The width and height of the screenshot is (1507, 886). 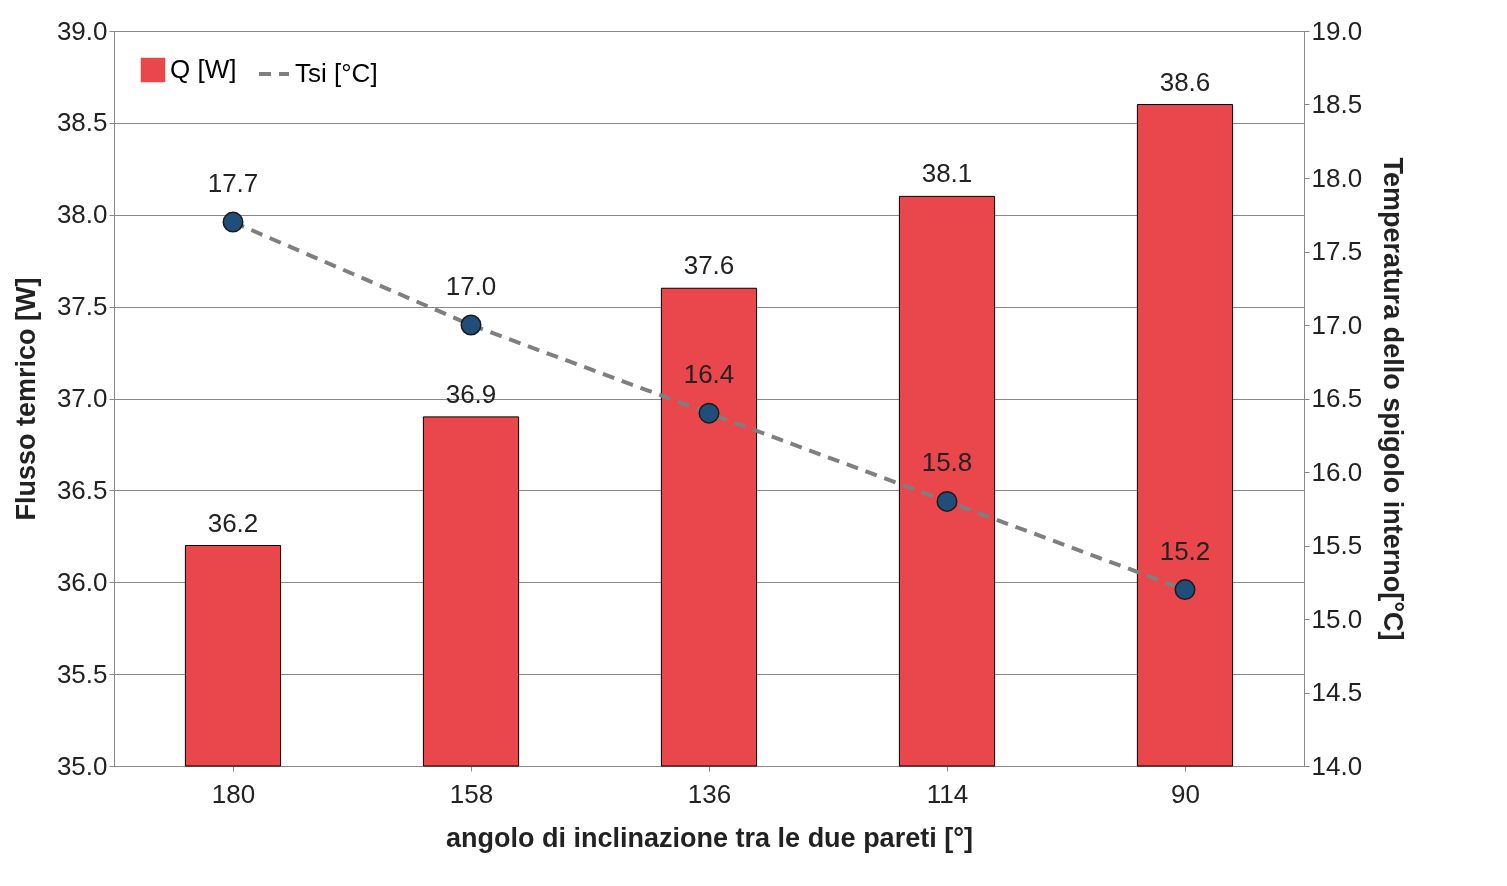 I want to click on y-tick-label: 35.0, so click(x=82, y=765).